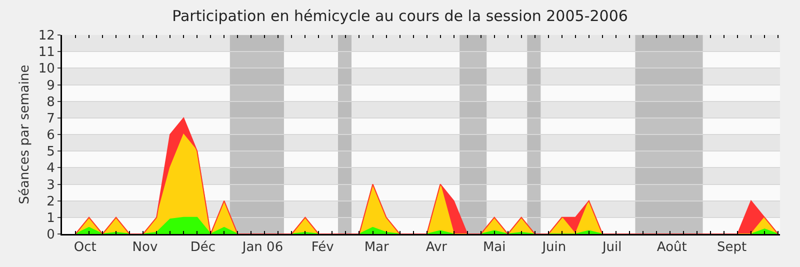 This screenshot has width=800, height=267. Describe the element at coordinates (50, 102) in the screenshot. I see `y-tick-label: 8` at that location.